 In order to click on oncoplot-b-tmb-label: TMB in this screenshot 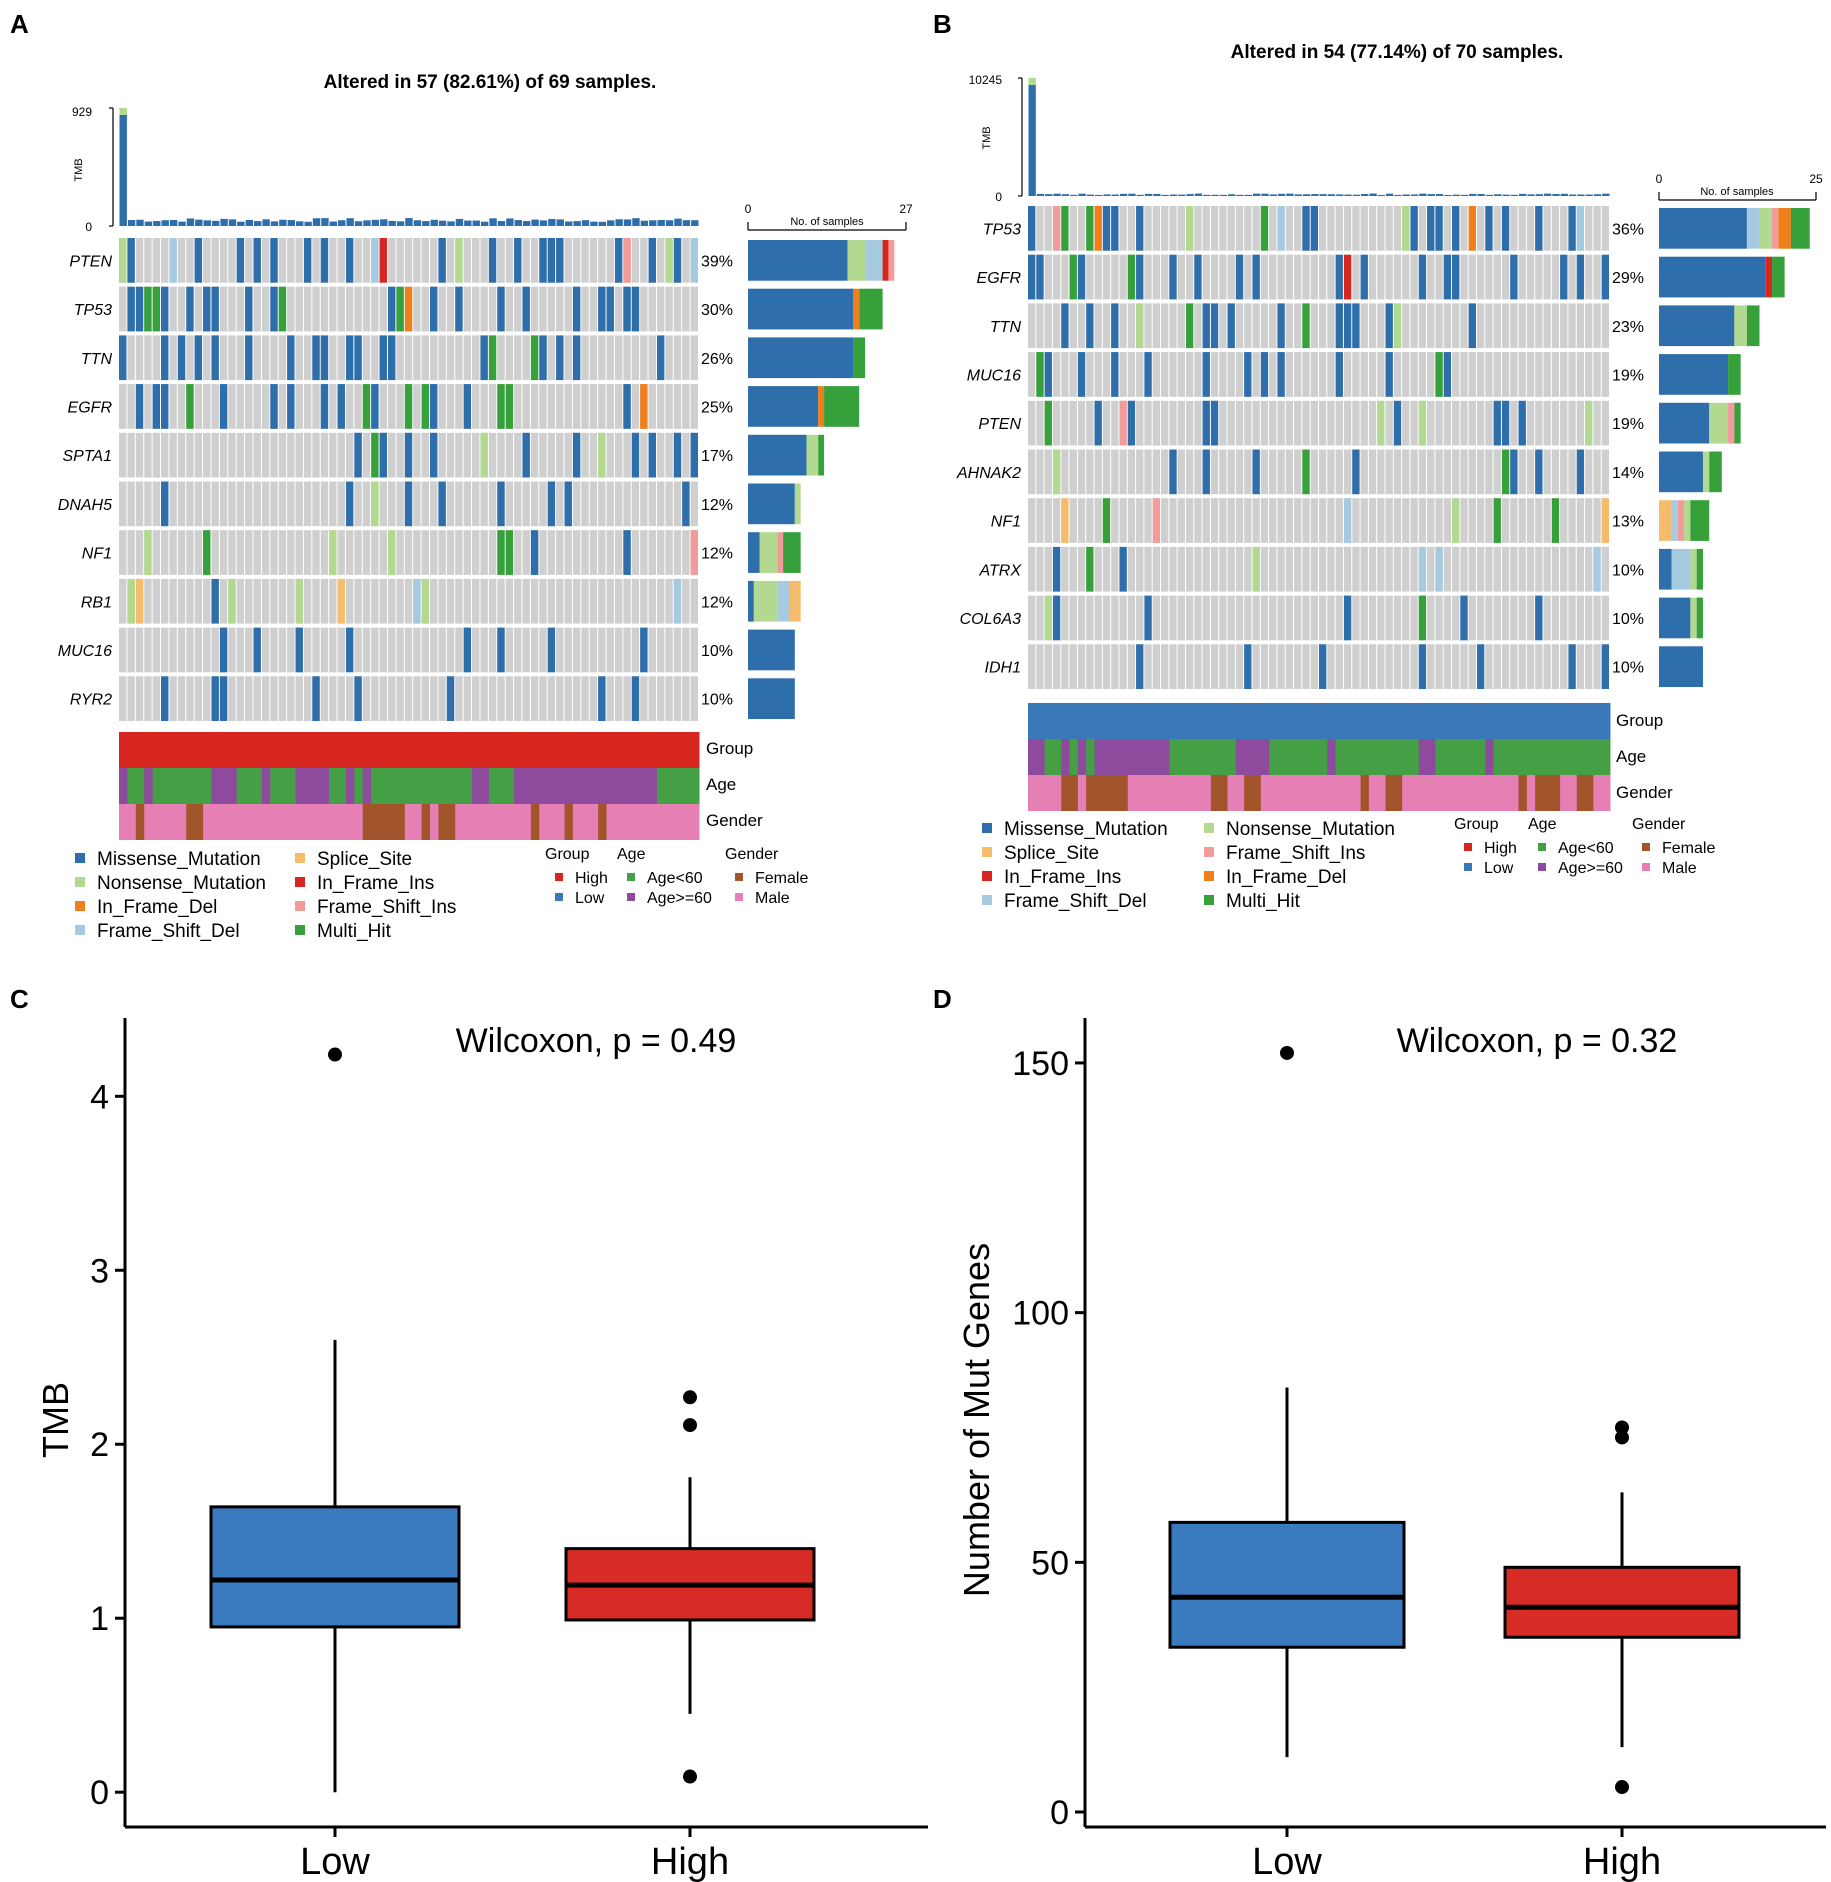, I will do `click(987, 137)`.